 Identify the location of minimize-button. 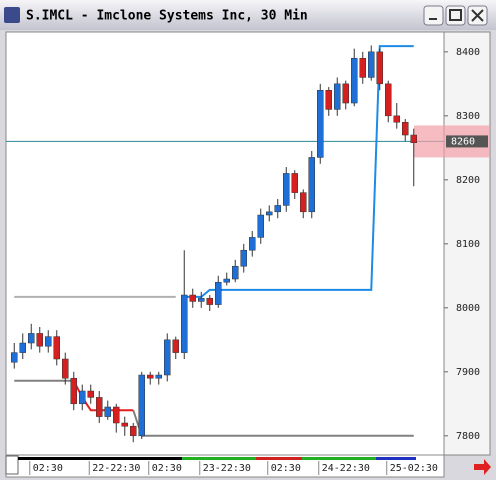
(433, 15).